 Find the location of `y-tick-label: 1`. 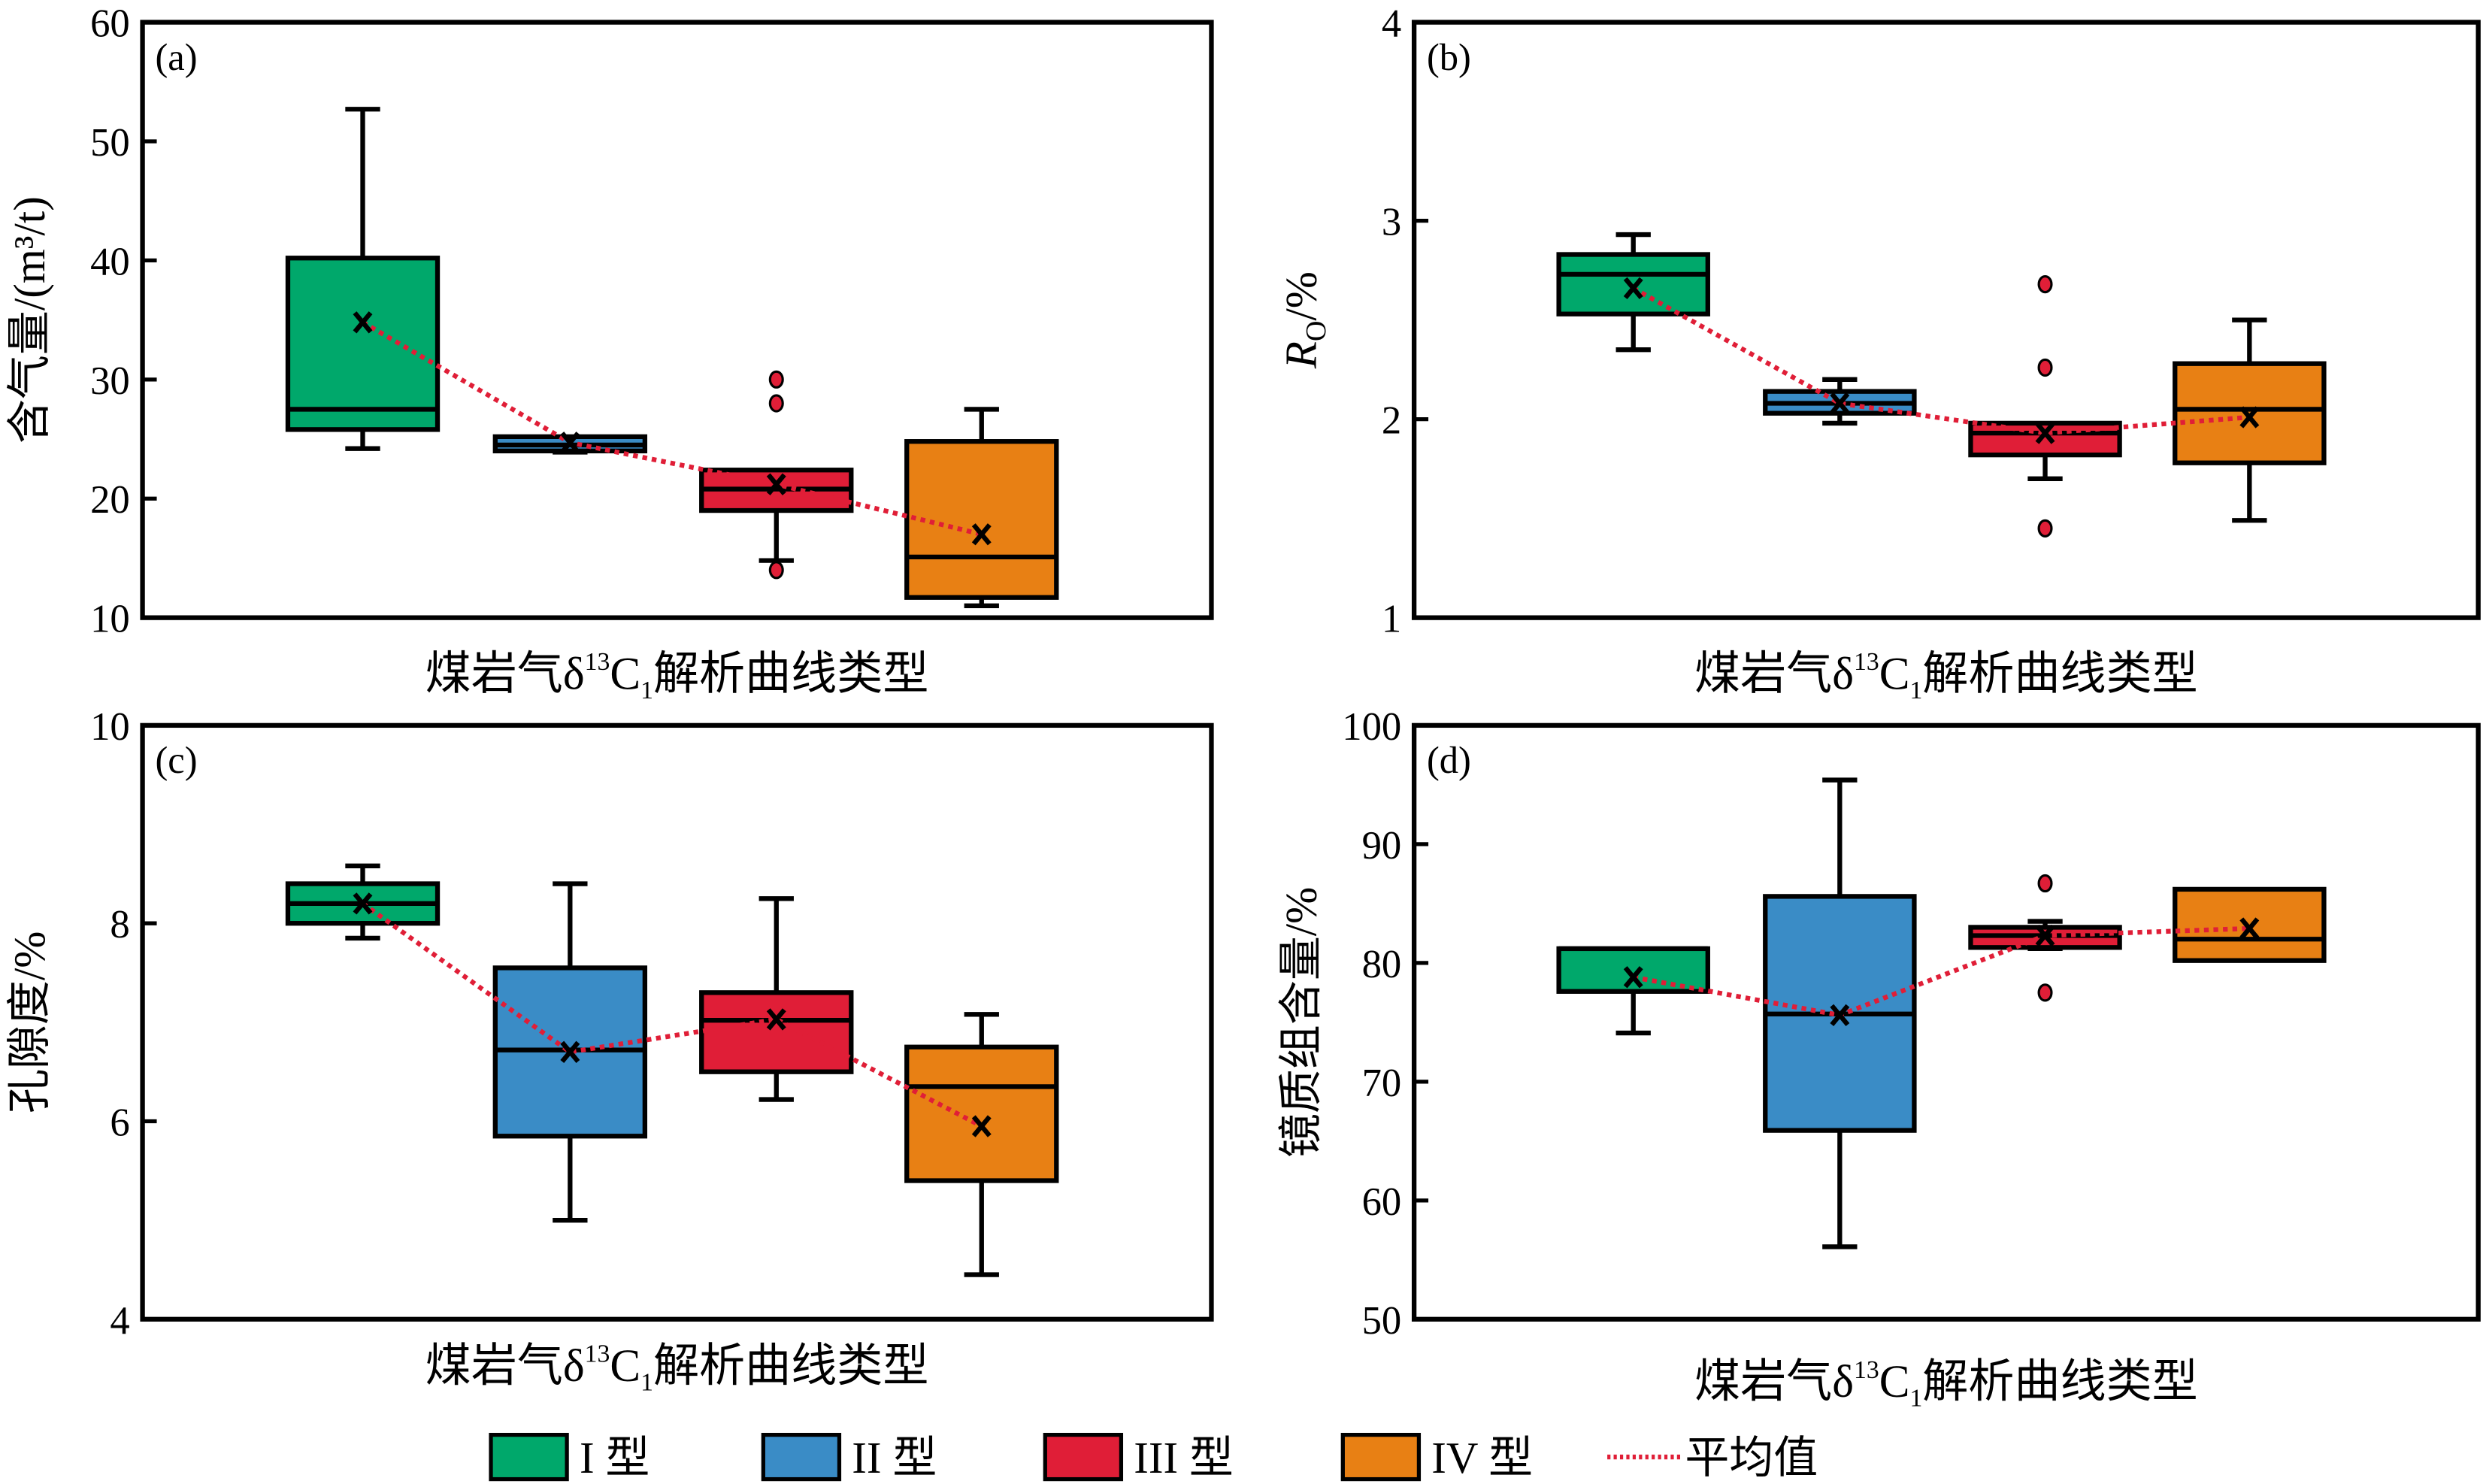

y-tick-label: 1 is located at coordinates (1391, 619).